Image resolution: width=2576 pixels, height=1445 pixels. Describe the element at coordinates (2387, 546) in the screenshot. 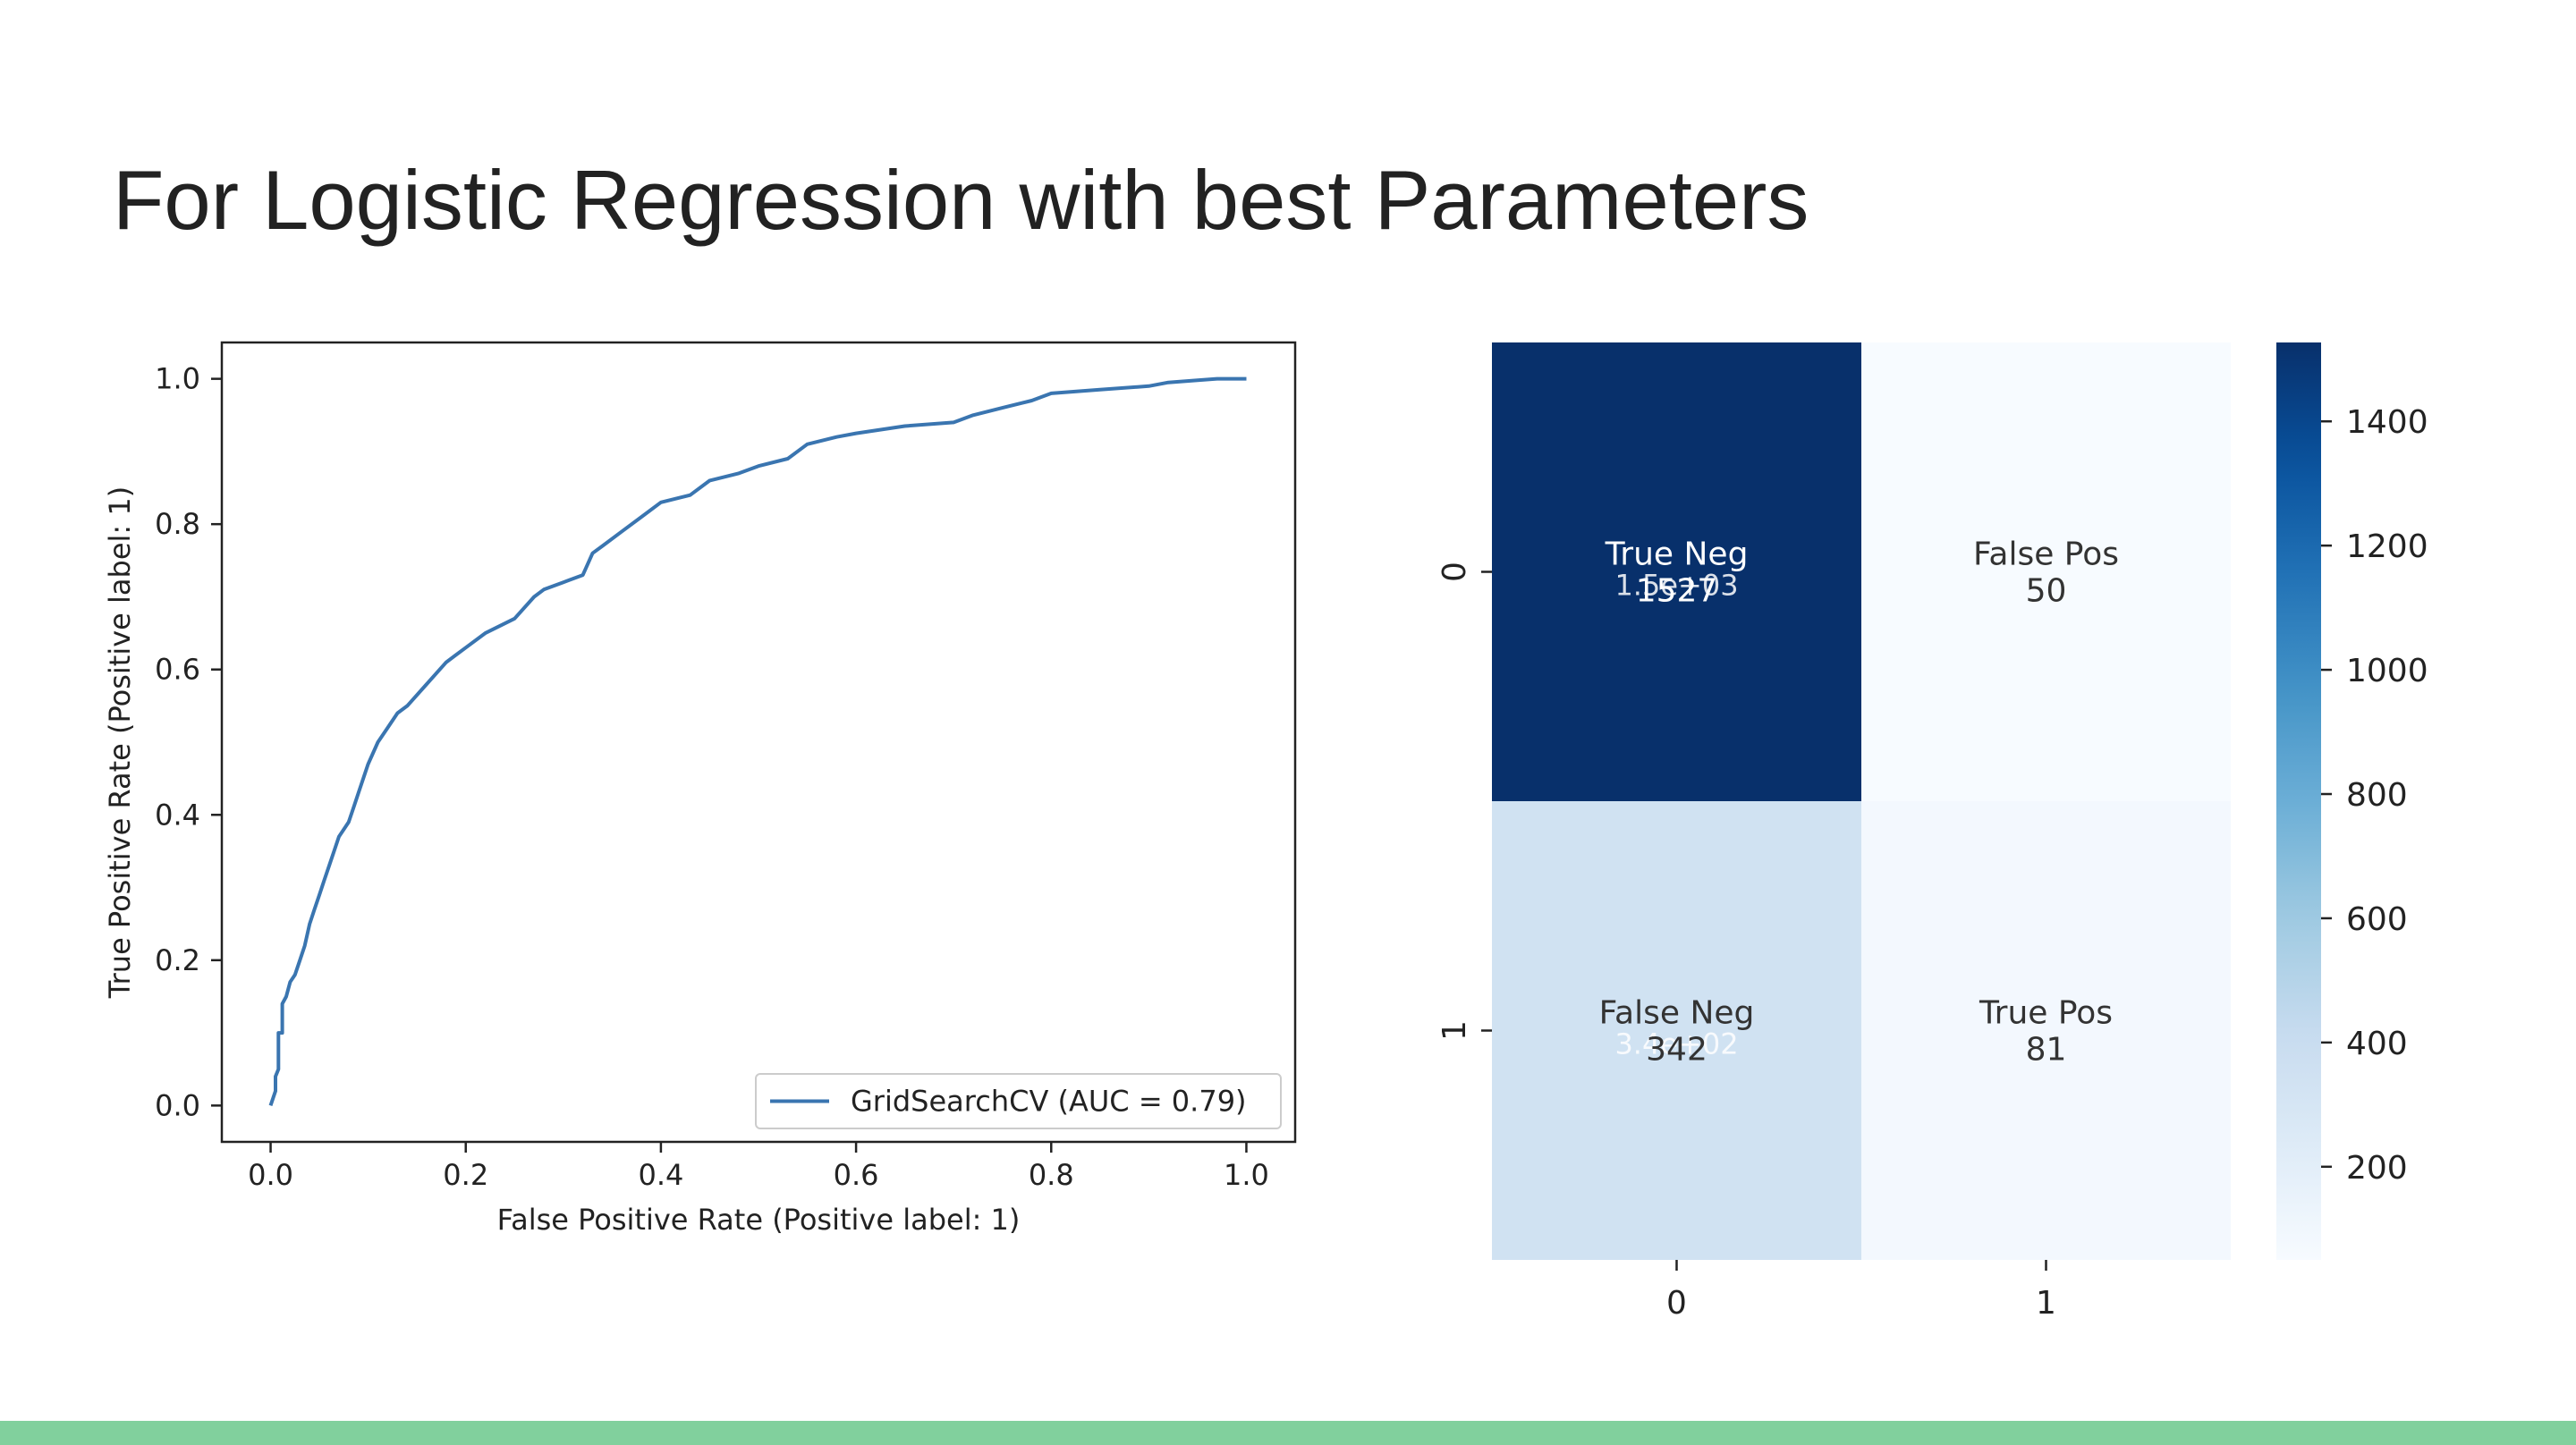

I see `colorbar-tick-label: 1200` at that location.